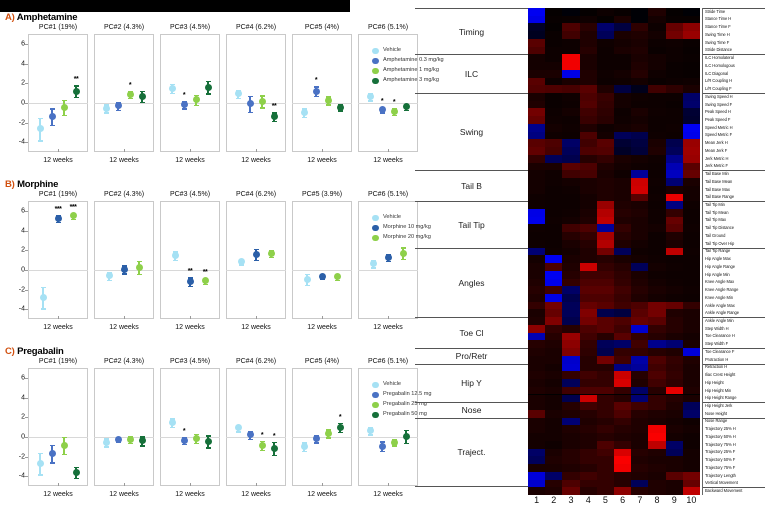 The image size is (766, 514). I want to click on y-tick-label: -4, so click(21, 476).